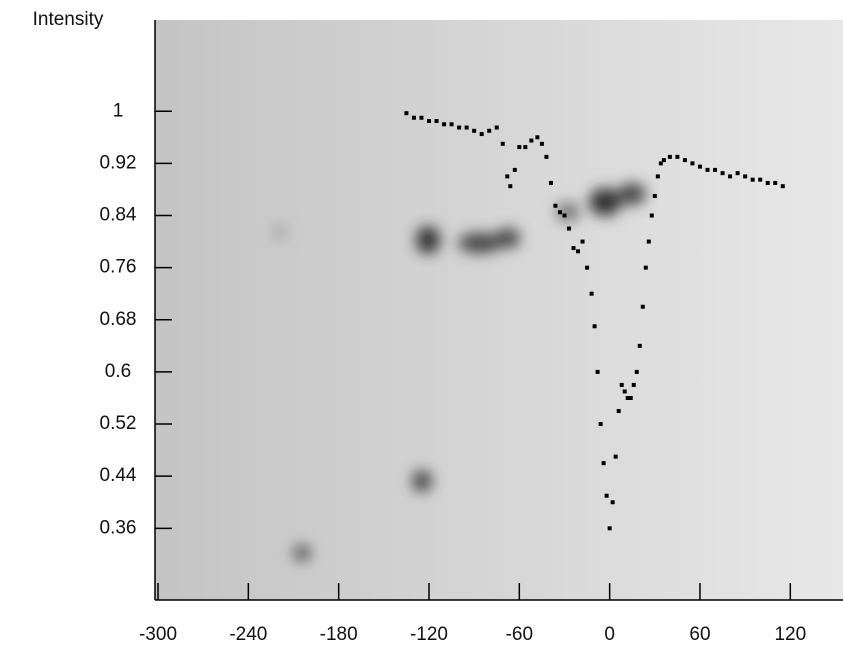 The width and height of the screenshot is (843, 651). What do you see at coordinates (790, 634) in the screenshot?
I see `x-tick-label: 120` at bounding box center [790, 634].